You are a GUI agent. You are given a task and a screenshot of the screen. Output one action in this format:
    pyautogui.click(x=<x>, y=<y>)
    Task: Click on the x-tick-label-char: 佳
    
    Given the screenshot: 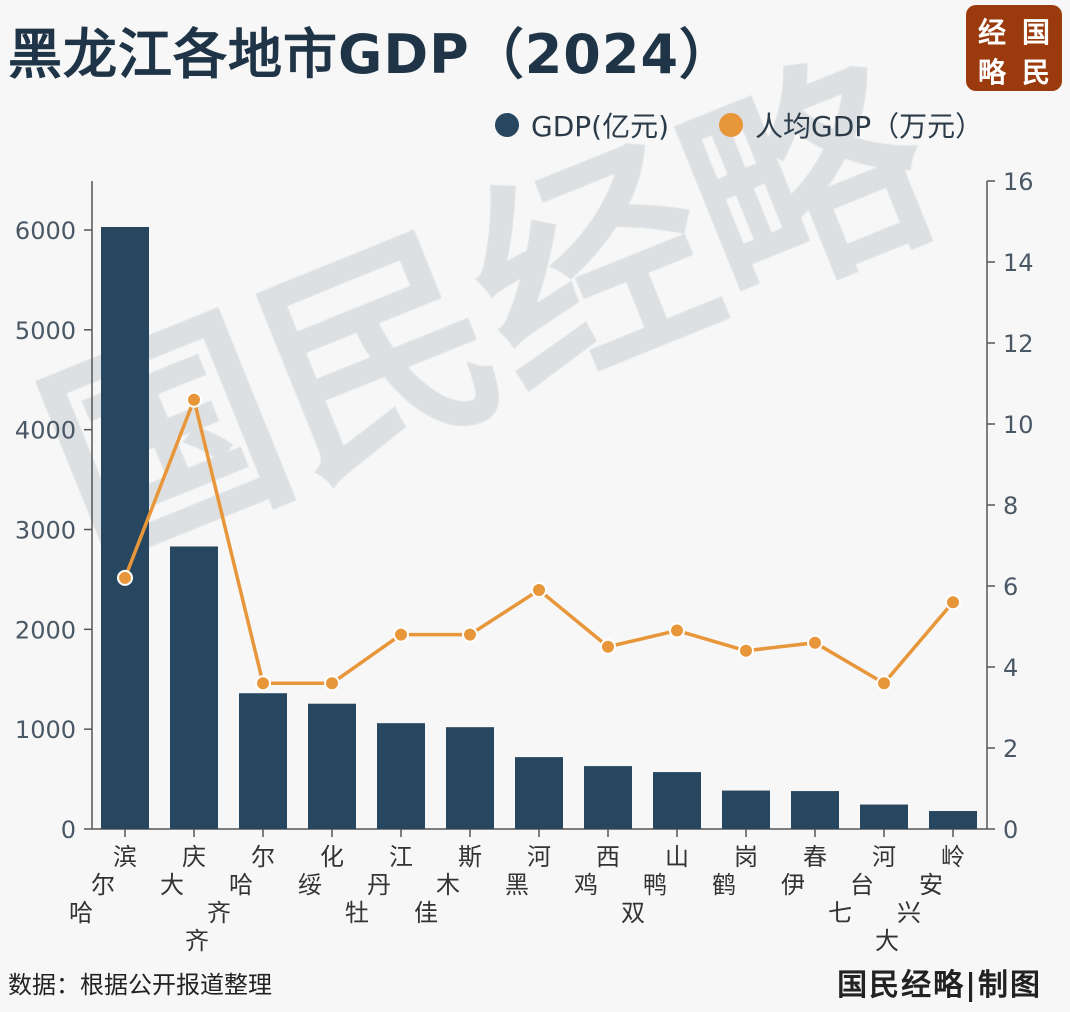 What is the action you would take?
    pyautogui.click(x=426, y=913)
    